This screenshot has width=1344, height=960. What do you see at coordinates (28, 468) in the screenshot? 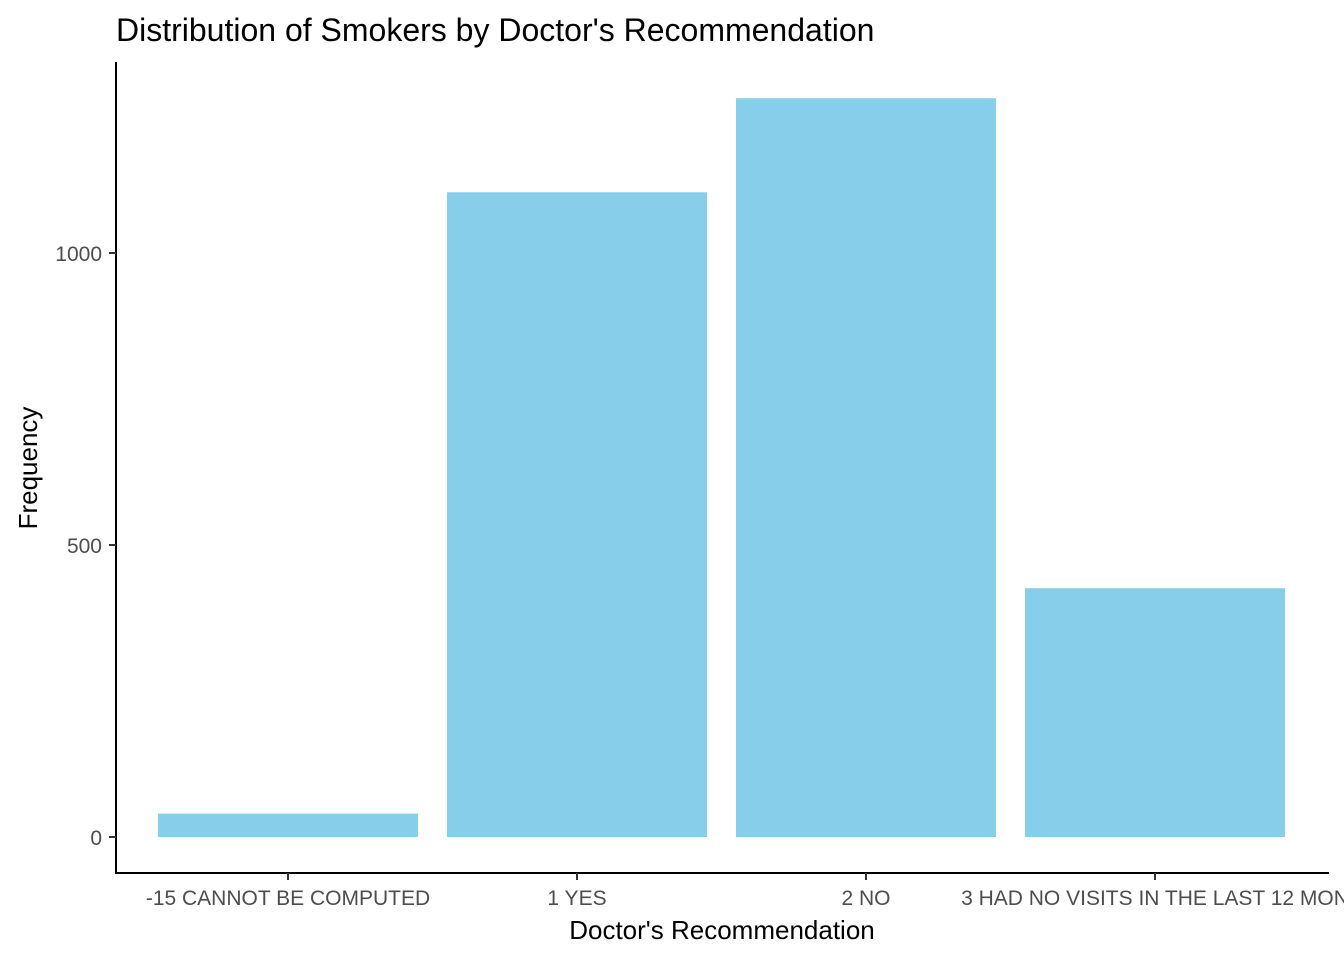
I see `y-axis-title: Frequency` at bounding box center [28, 468].